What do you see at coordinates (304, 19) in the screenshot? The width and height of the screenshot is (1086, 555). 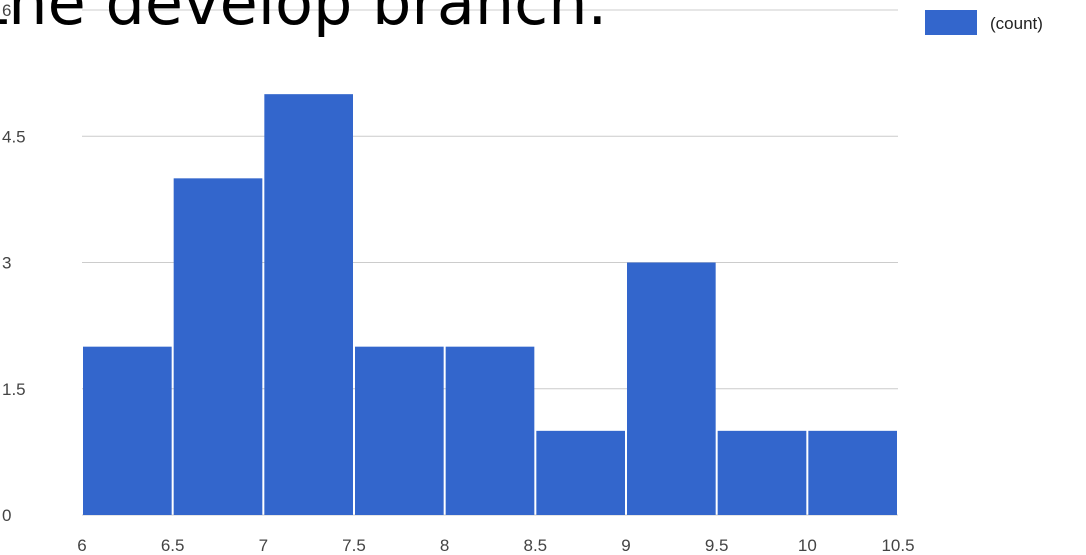 I see `slide-title: the develop branch.` at bounding box center [304, 19].